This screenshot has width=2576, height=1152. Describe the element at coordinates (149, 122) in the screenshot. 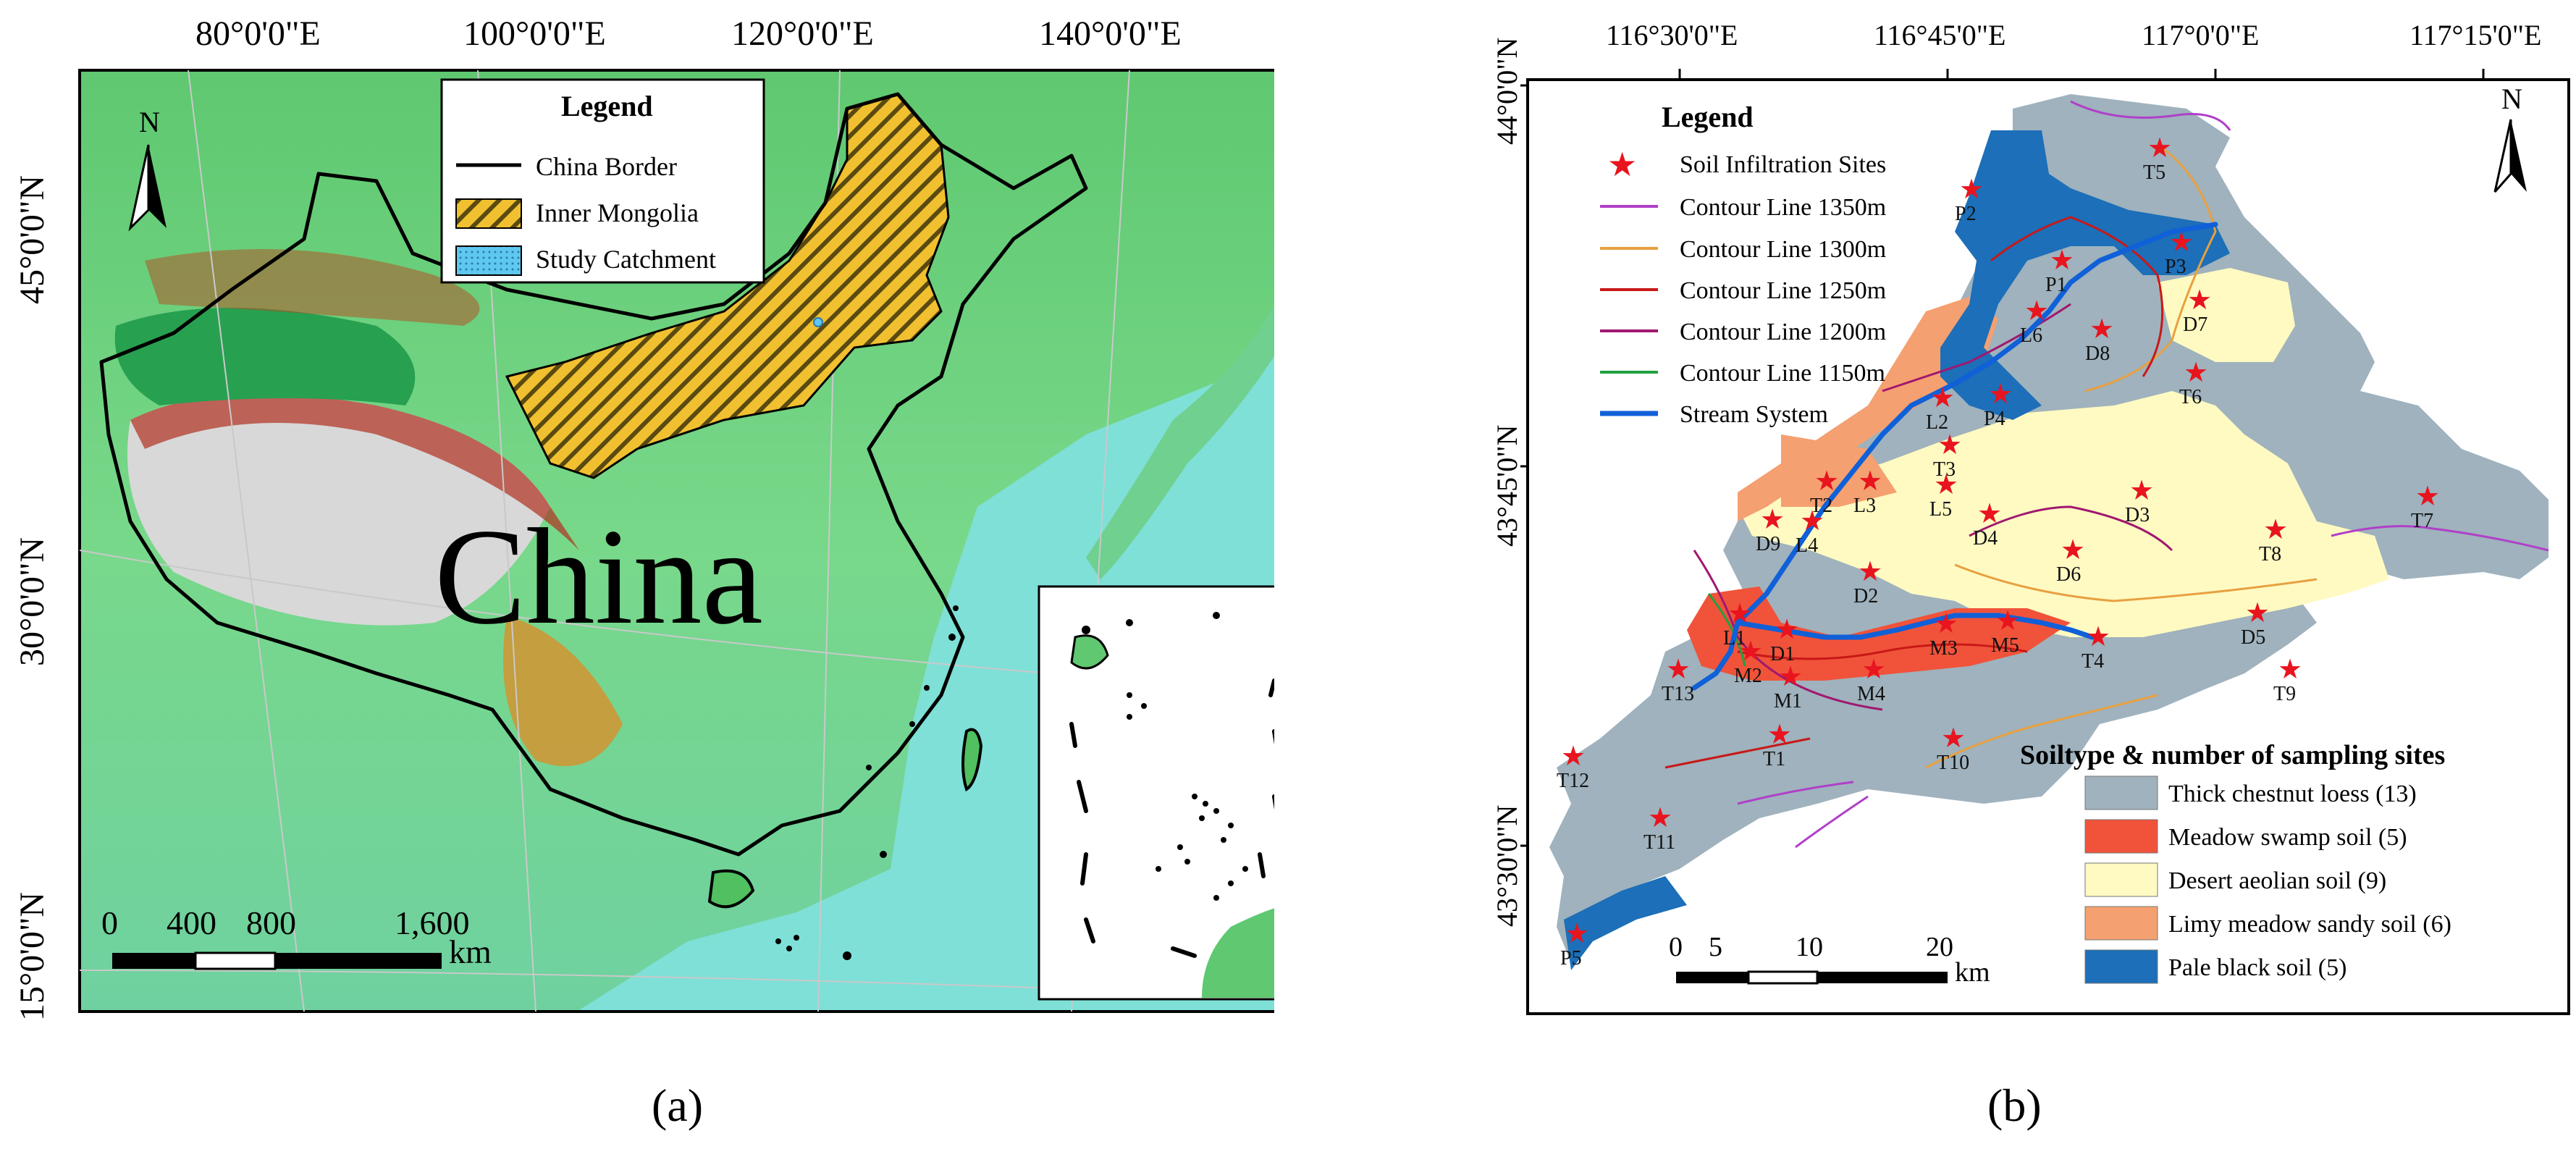

I see `svg-text: N` at that location.